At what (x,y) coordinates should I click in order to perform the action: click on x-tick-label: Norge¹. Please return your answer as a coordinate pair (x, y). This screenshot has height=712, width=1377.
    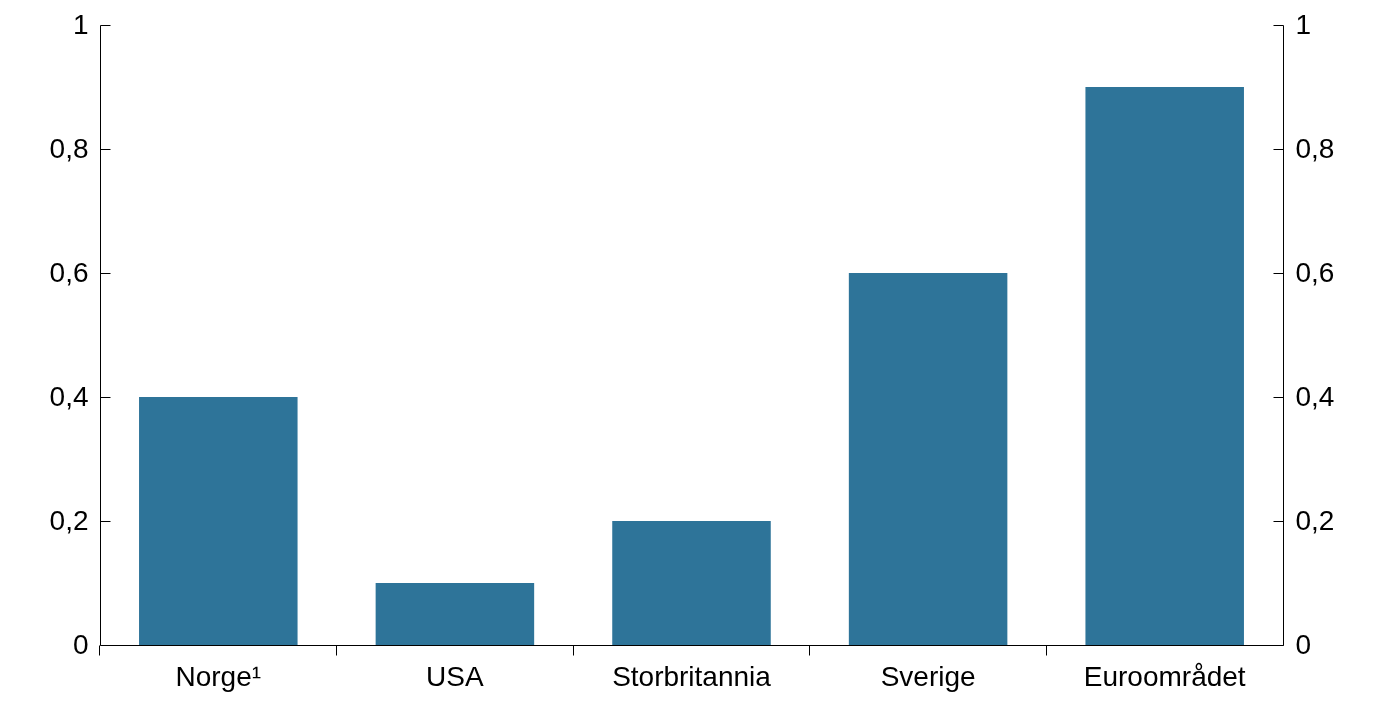
    Looking at the image, I should click on (218, 676).